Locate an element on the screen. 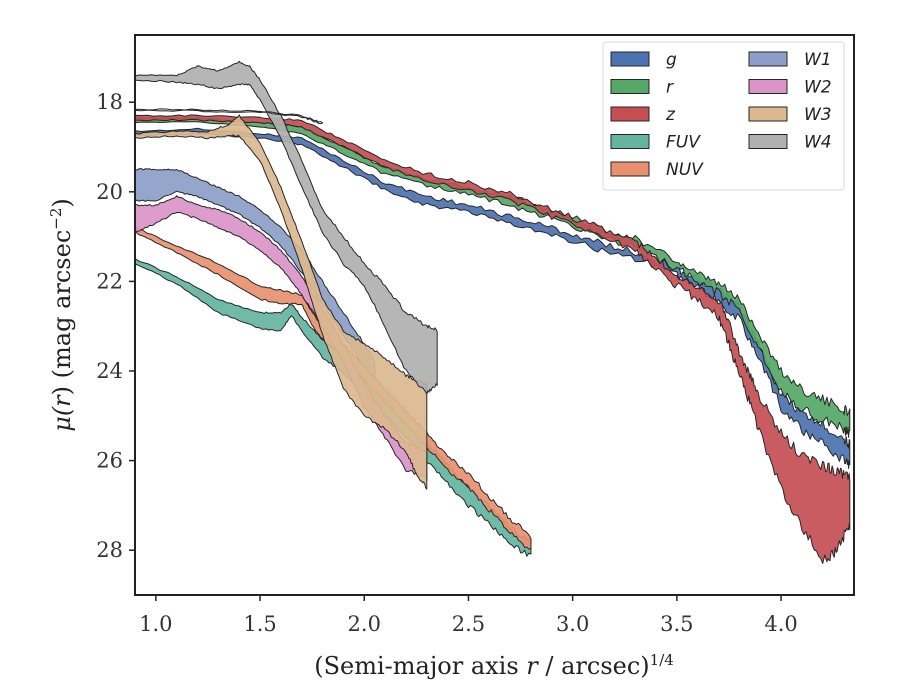  series-band-unlabeled is located at coordinates (229, 116).